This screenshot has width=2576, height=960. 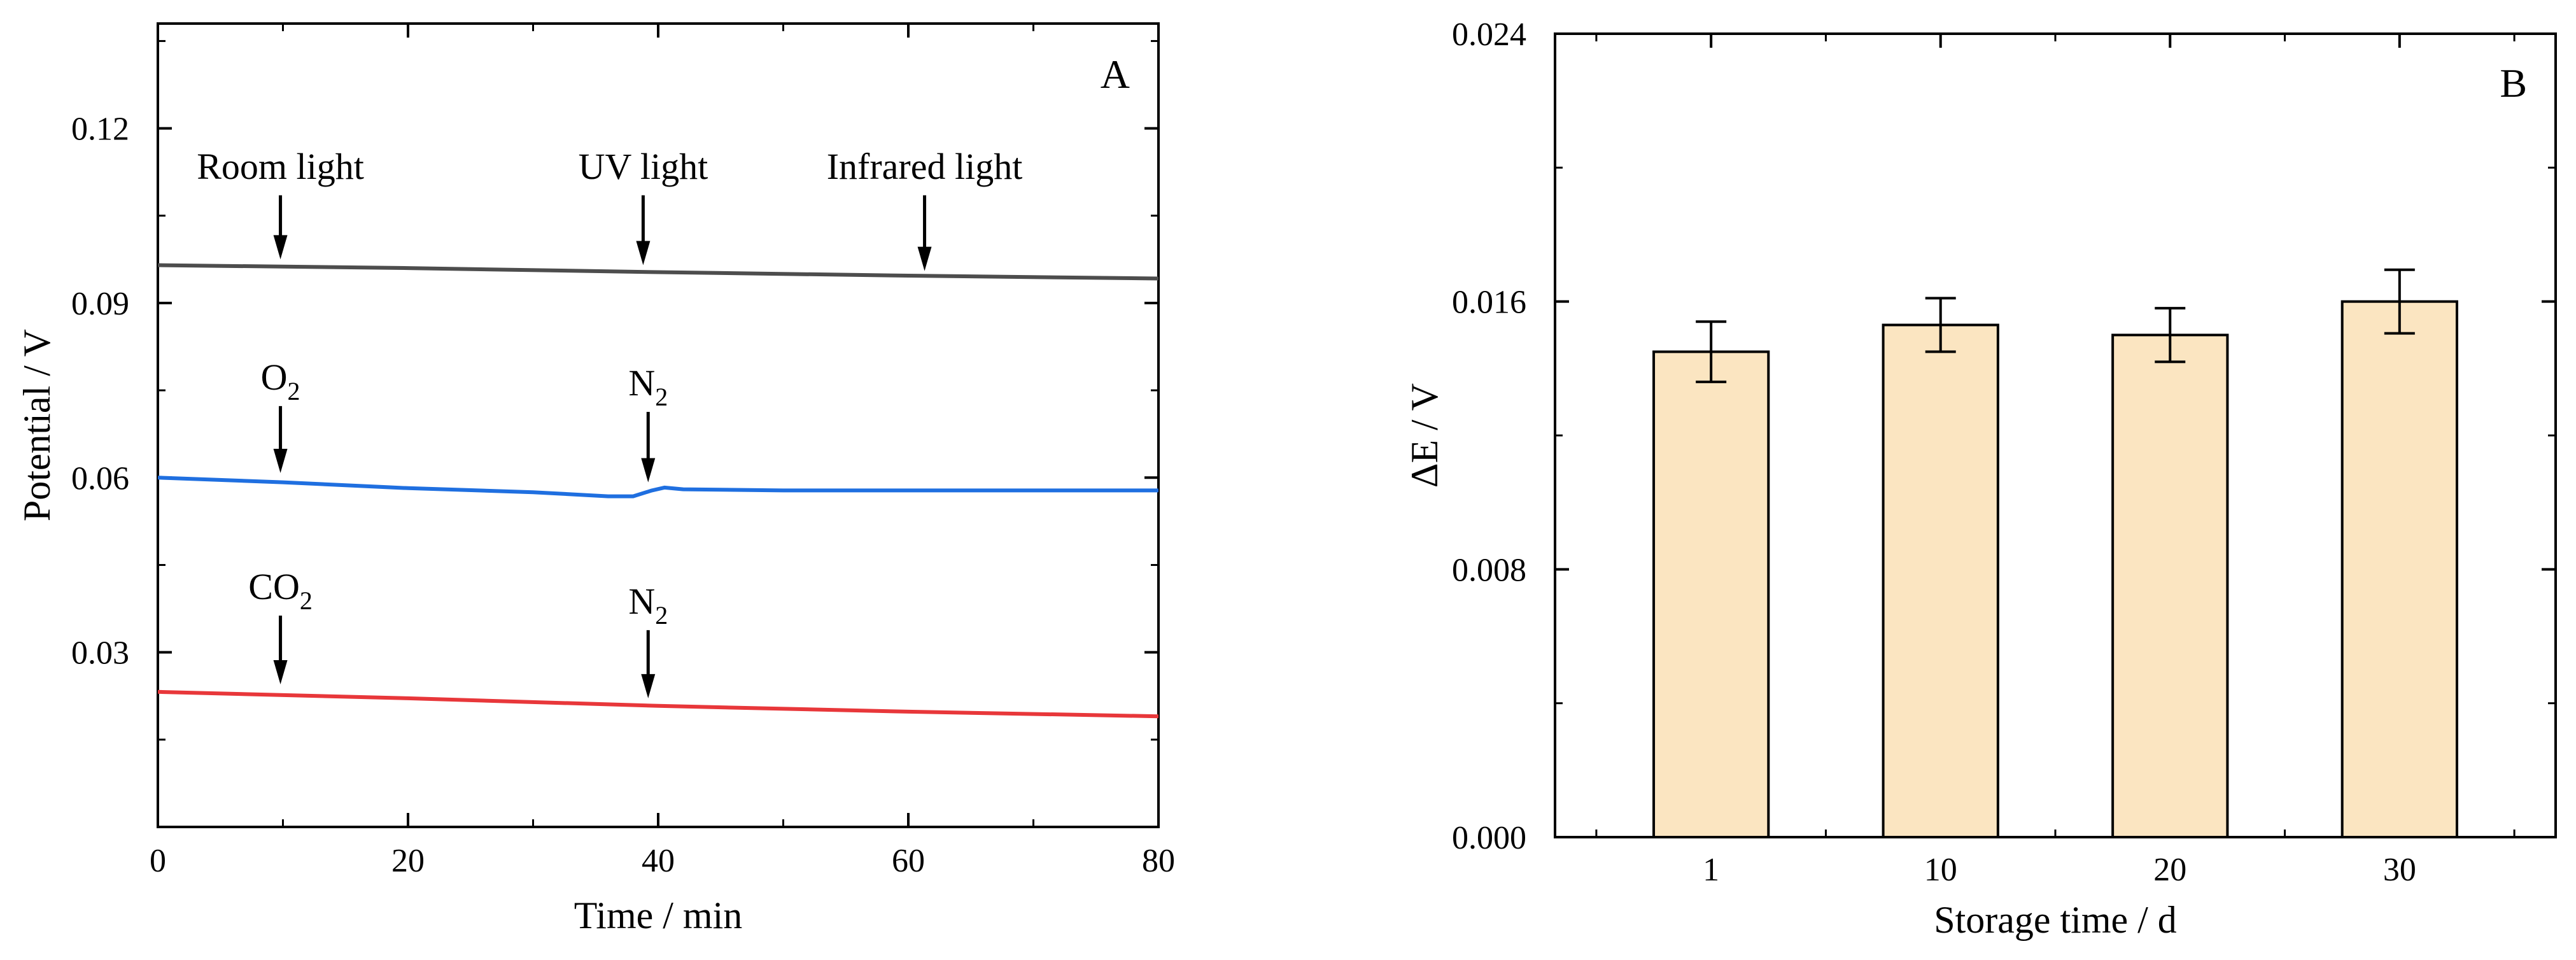 I want to click on x-tick-label: 60, so click(x=909, y=861).